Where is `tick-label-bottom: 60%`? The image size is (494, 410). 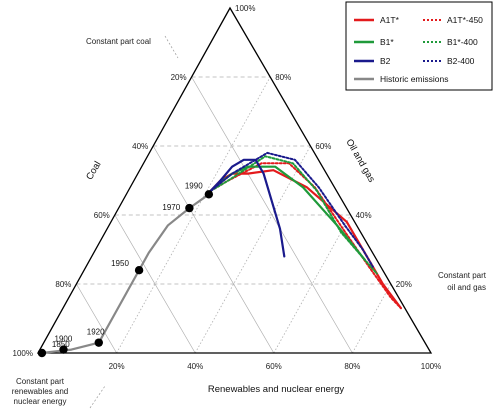
tick-label-bottom: 60% is located at coordinates (274, 366).